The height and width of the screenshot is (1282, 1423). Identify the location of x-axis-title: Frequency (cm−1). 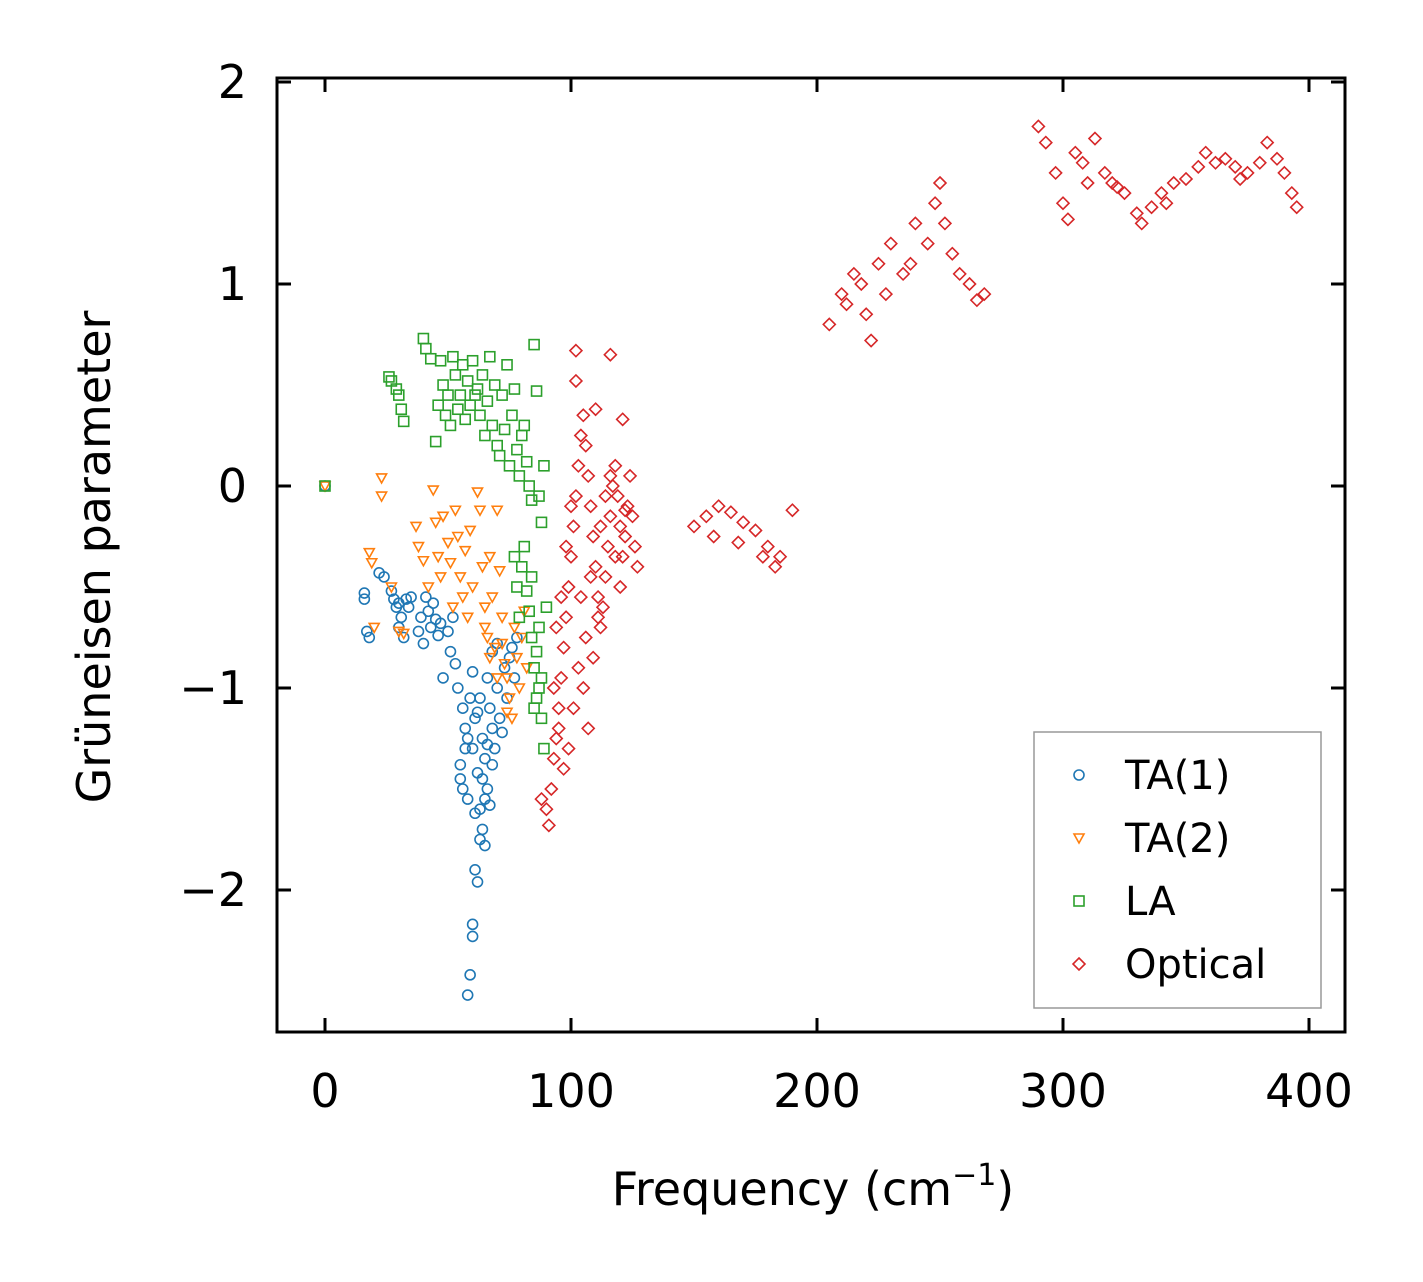
(813, 1187).